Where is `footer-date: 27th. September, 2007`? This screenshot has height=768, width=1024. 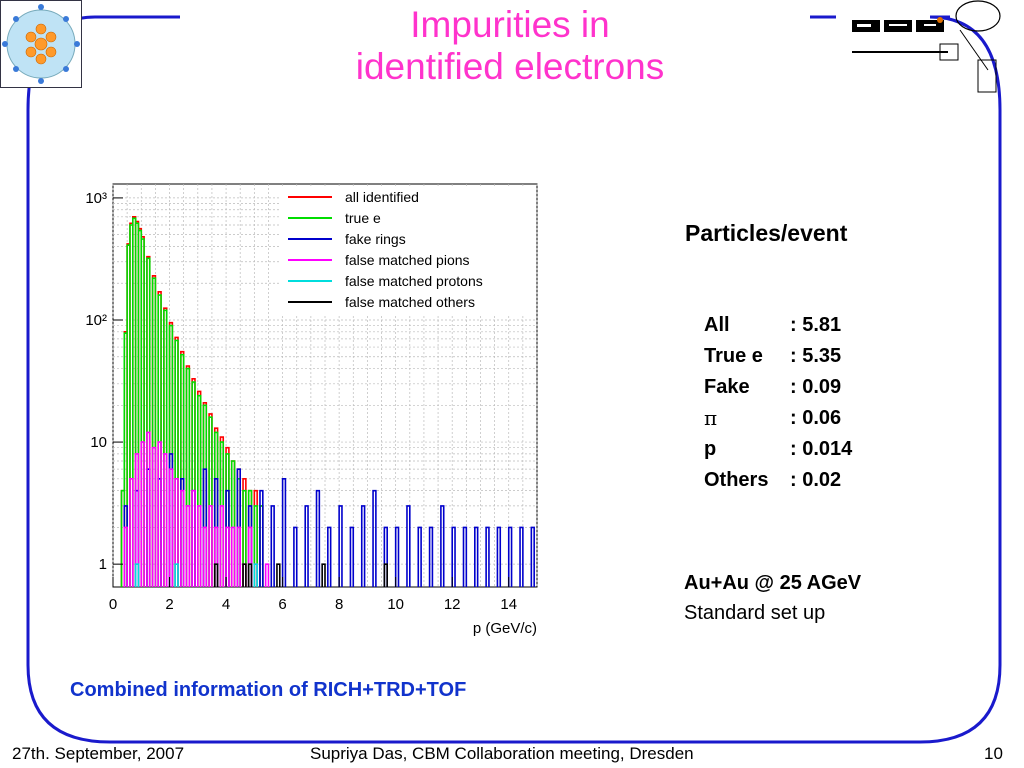 footer-date: 27th. September, 2007 is located at coordinates (98, 753).